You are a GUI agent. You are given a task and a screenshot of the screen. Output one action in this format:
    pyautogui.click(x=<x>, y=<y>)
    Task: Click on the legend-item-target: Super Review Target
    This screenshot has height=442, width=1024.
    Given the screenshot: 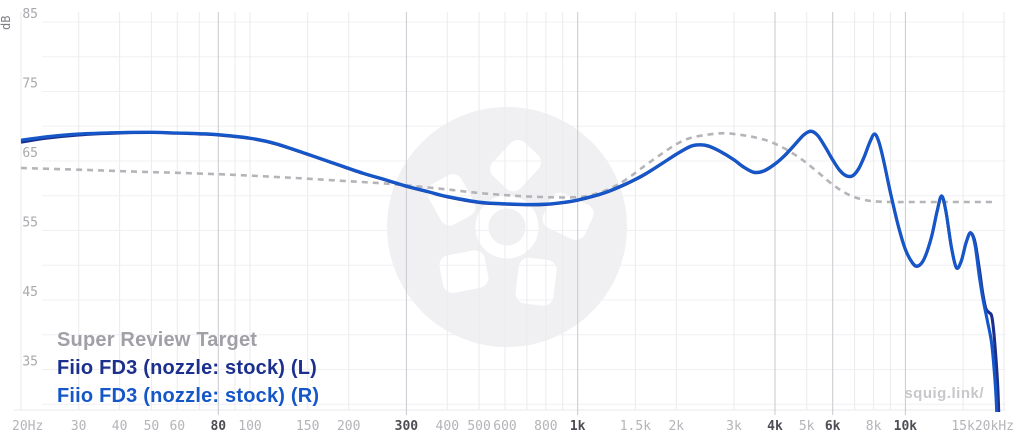 What is the action you would take?
    pyautogui.click(x=157, y=340)
    